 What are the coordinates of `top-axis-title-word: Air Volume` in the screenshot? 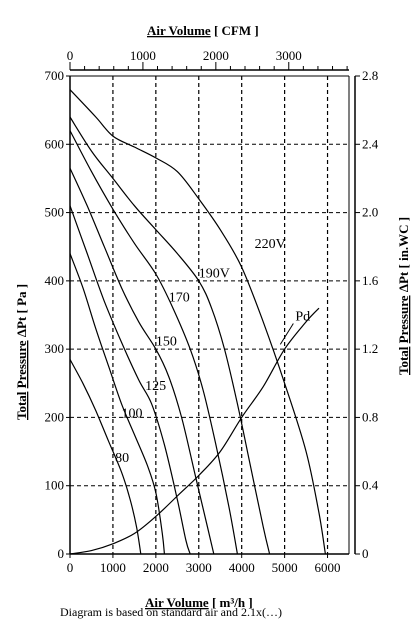 It's located at (179, 30).